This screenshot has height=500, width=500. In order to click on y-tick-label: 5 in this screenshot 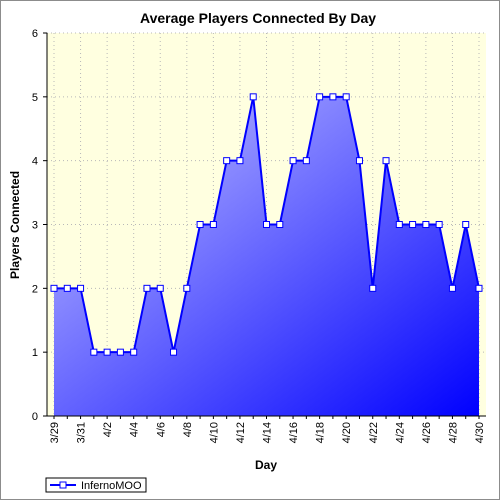, I will do `click(35, 98)`.